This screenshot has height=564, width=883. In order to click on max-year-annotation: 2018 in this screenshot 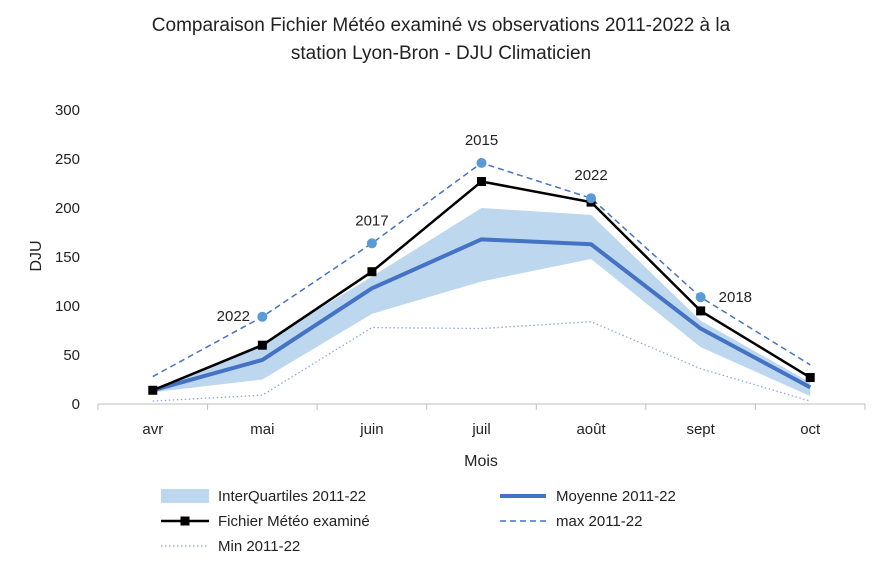, I will do `click(735, 297)`.